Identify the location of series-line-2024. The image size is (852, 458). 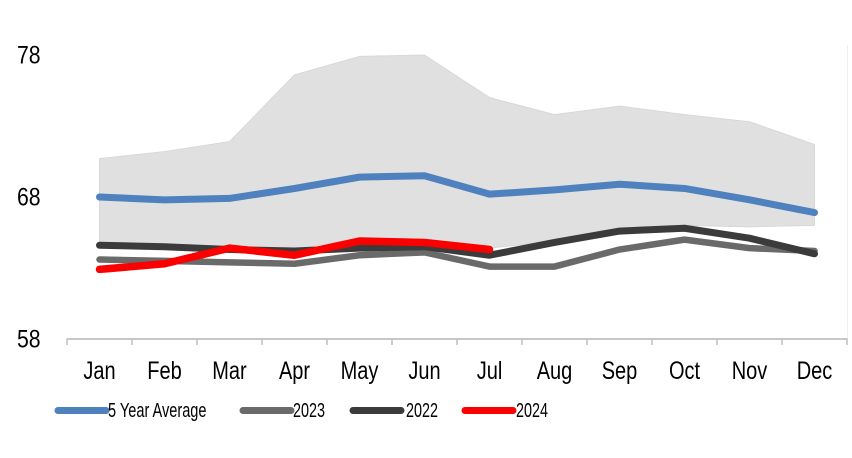
(294, 255).